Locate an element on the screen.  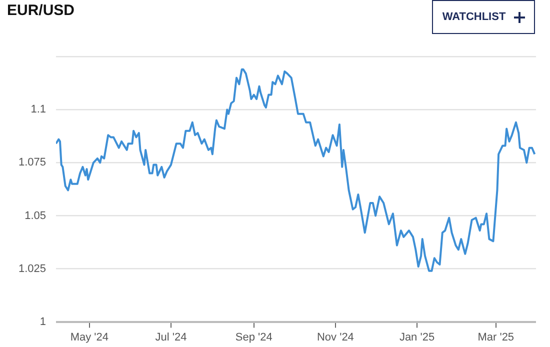
chart-title: EUR/USD is located at coordinates (41, 10).